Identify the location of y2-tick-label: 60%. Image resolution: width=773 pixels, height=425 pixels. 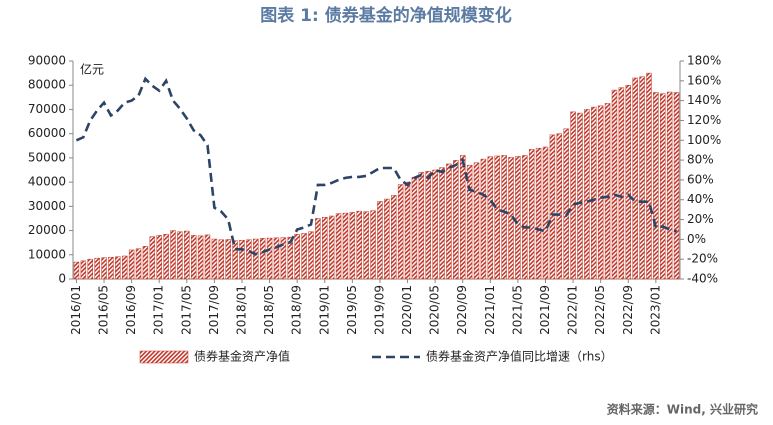
(700, 179).